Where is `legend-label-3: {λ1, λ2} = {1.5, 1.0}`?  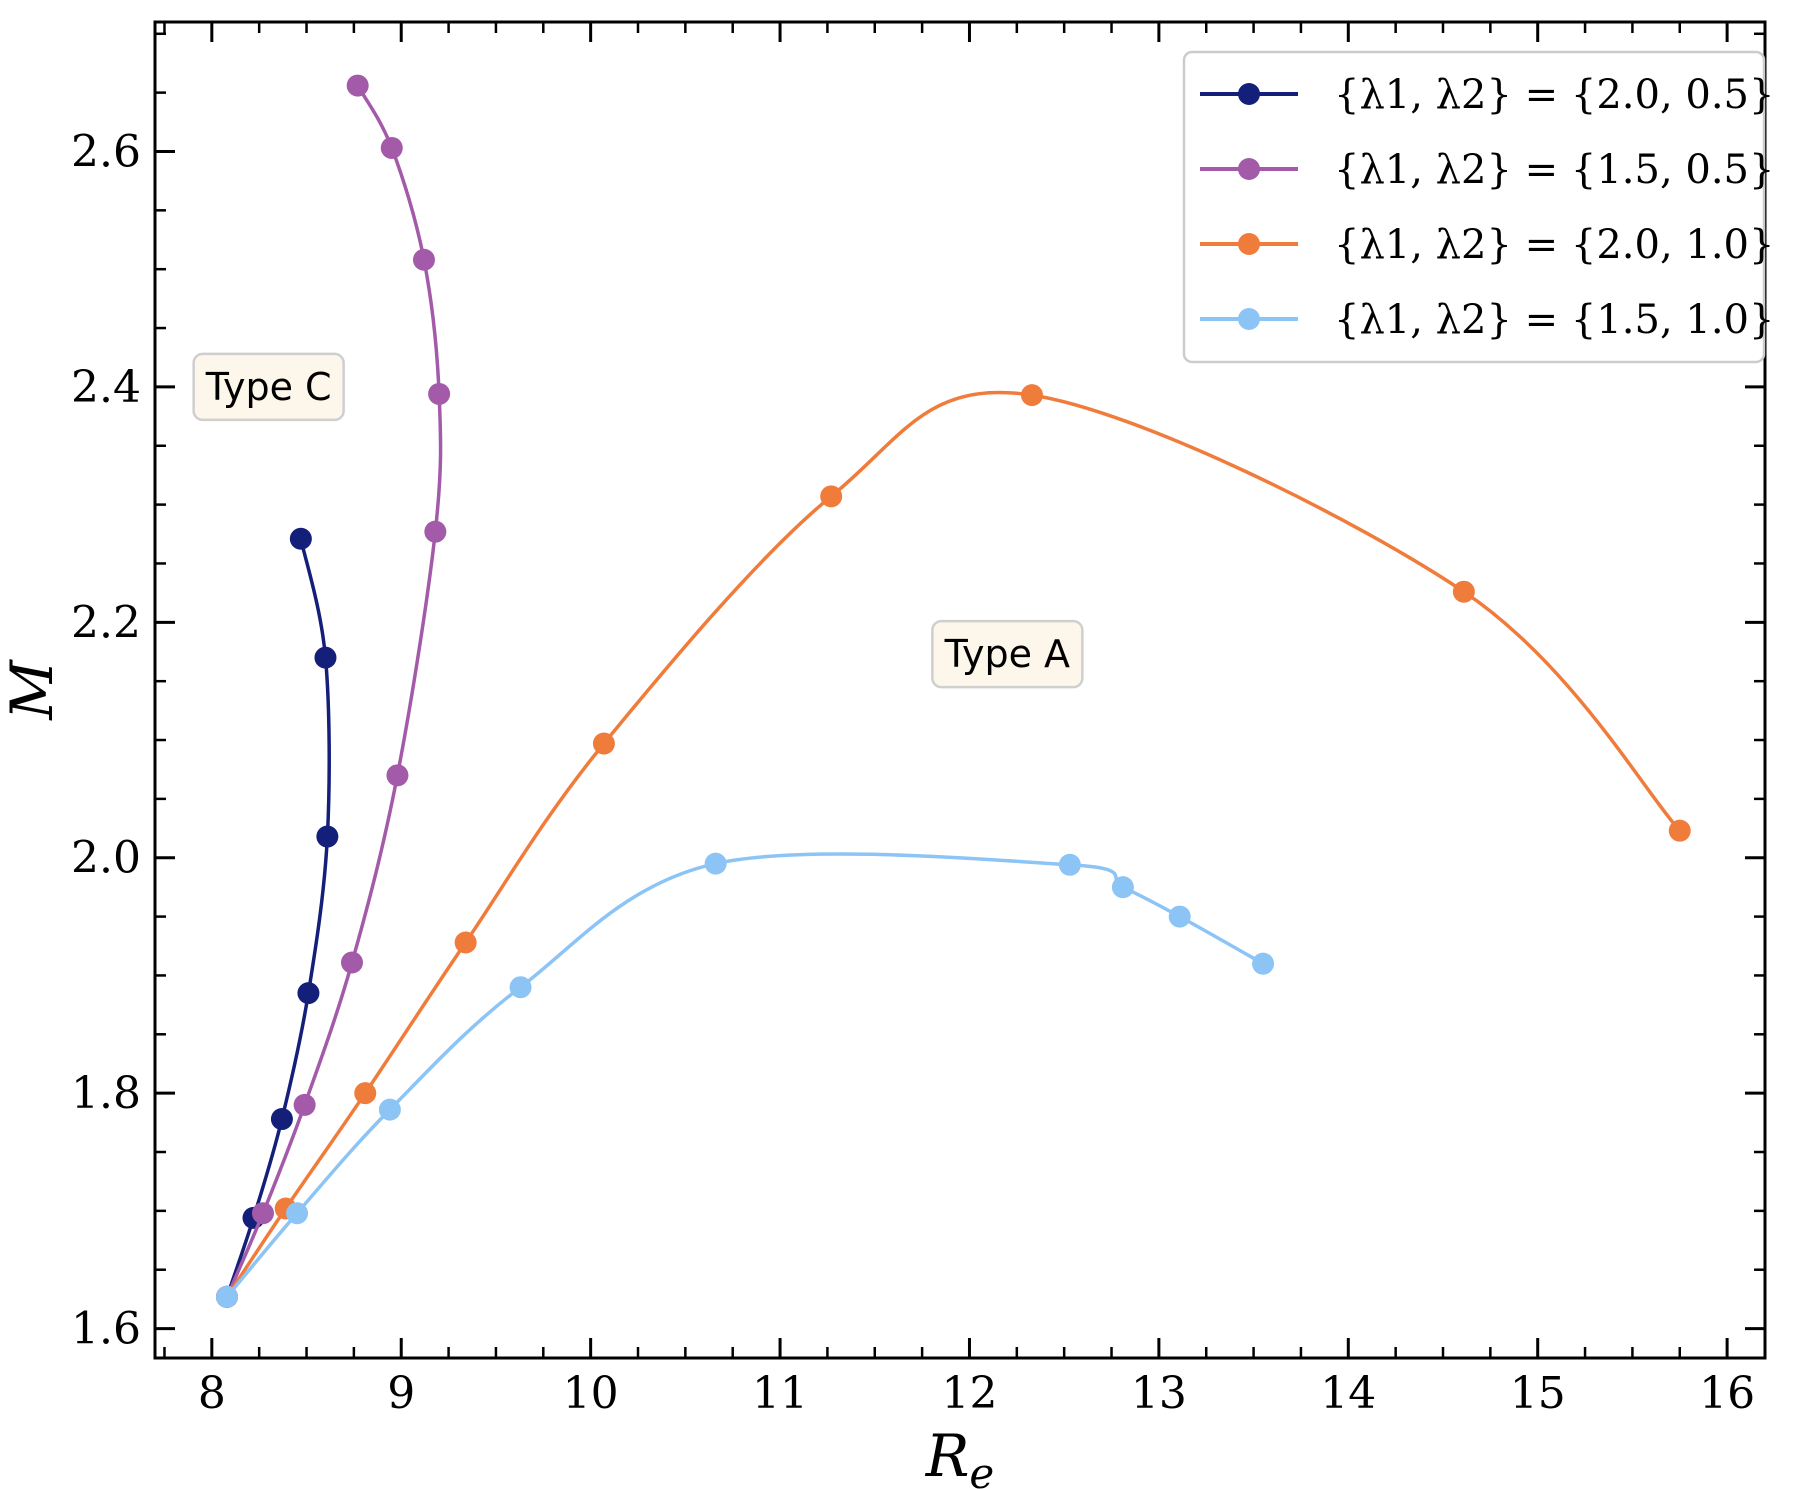 legend-label-3: {λ1, λ2} = {1.5, 1.0} is located at coordinates (1554, 320).